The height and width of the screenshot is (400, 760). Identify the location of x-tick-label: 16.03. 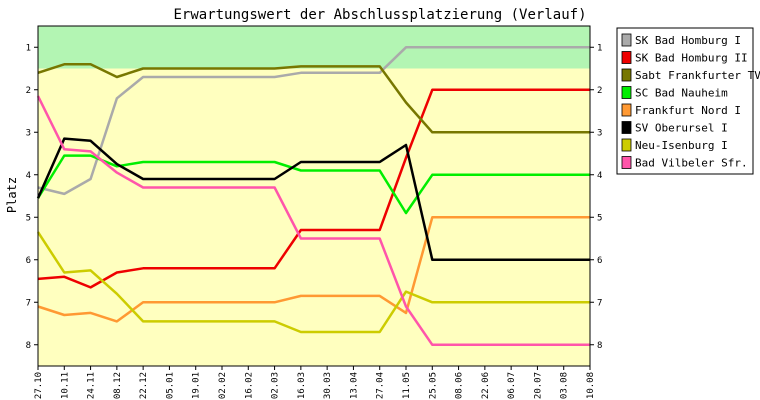
(302, 385).